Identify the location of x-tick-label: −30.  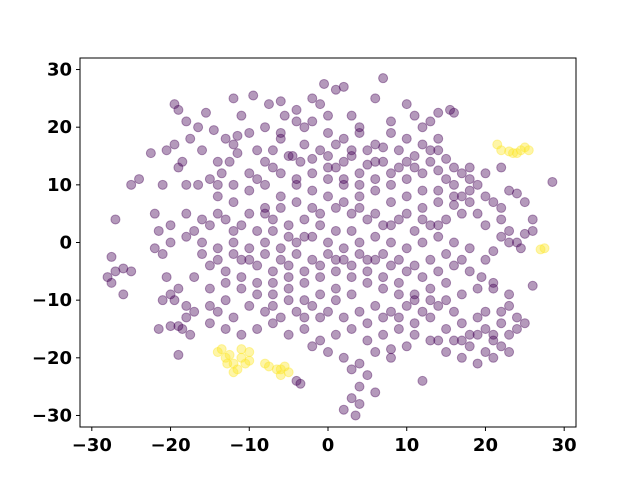
(92, 445).